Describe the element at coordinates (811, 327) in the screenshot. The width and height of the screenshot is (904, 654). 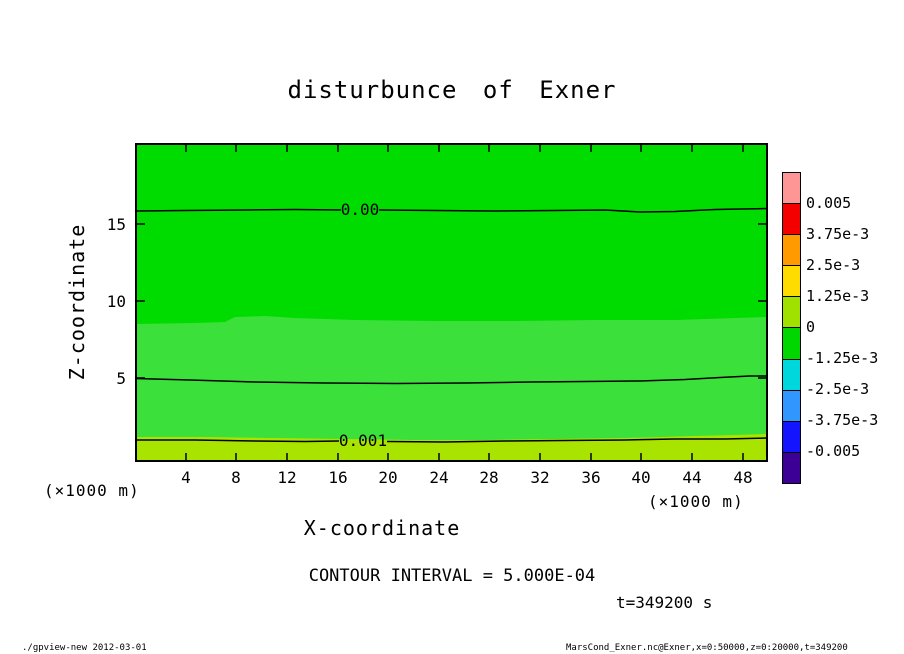
I see `colorbar-tick-label: 0` at that location.